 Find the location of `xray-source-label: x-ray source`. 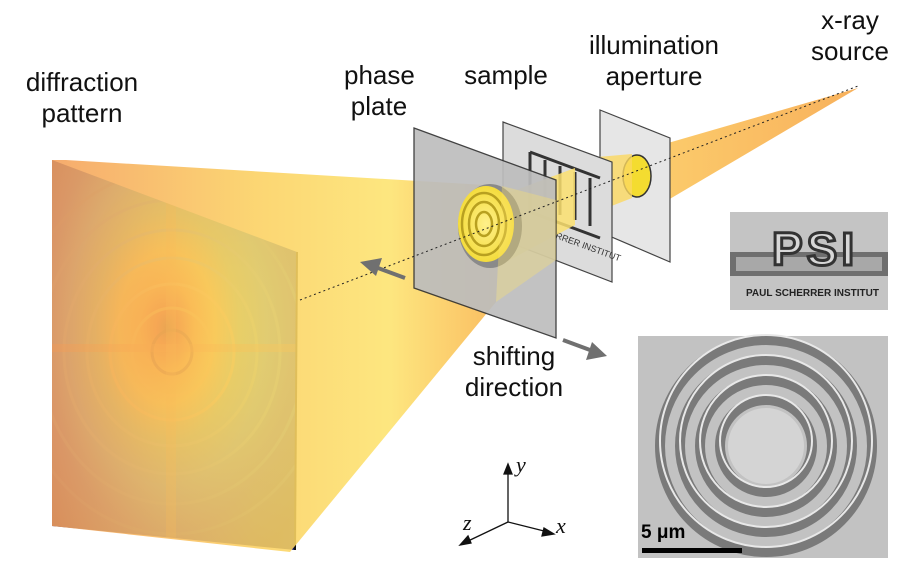

xray-source-label: x-ray source is located at coordinates (850, 36).